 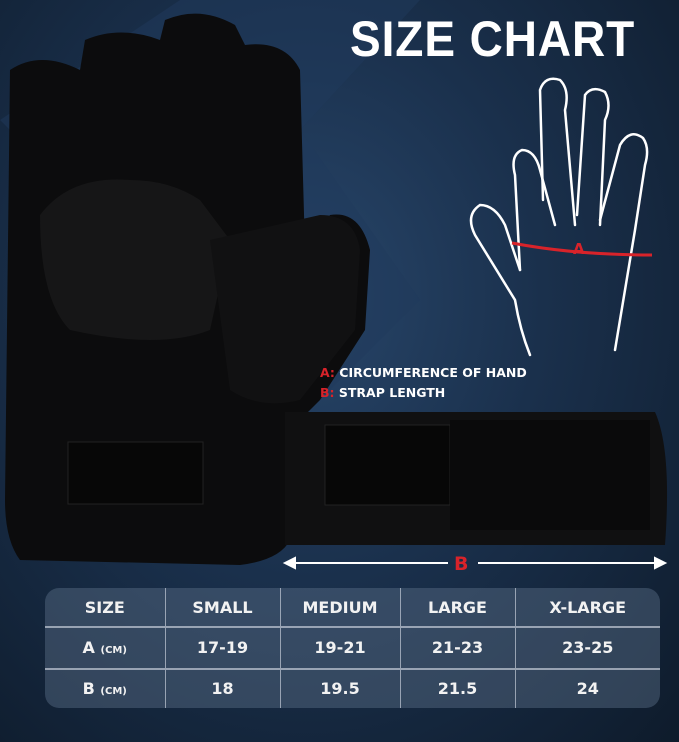 What do you see at coordinates (579, 249) in the screenshot?
I see `hand-marker-a: A` at bounding box center [579, 249].